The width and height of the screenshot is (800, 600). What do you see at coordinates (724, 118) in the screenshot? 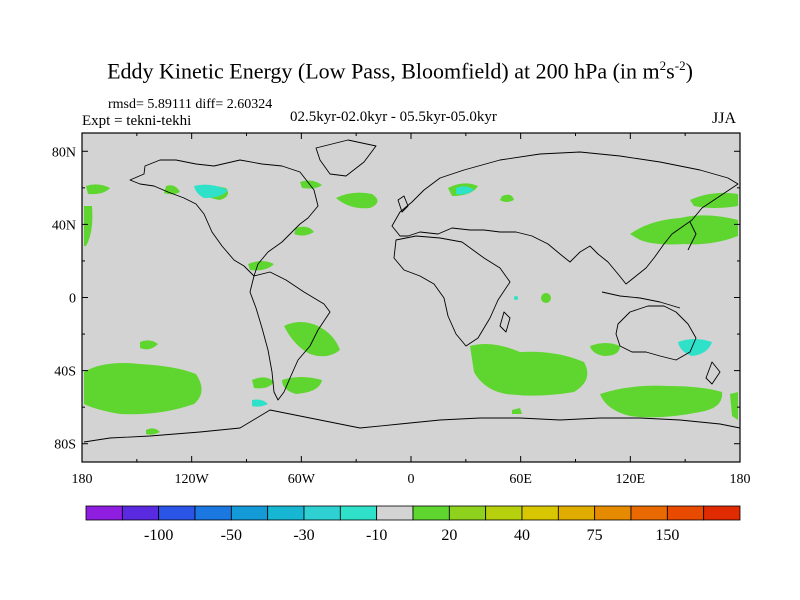
I see `season-label: JJA` at bounding box center [724, 118].